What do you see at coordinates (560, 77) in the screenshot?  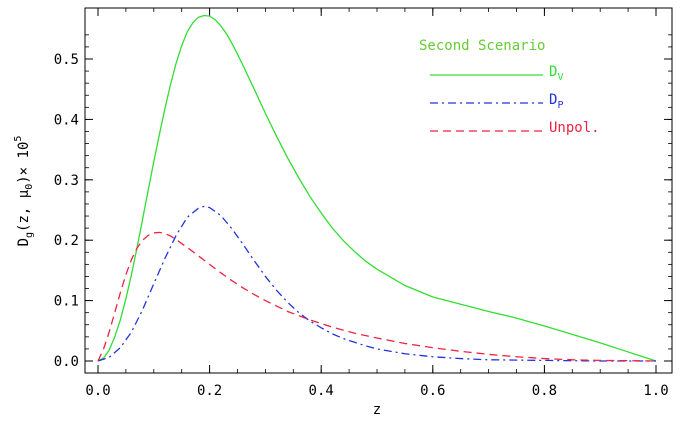 I see `legend-label-sub: V` at bounding box center [560, 77].